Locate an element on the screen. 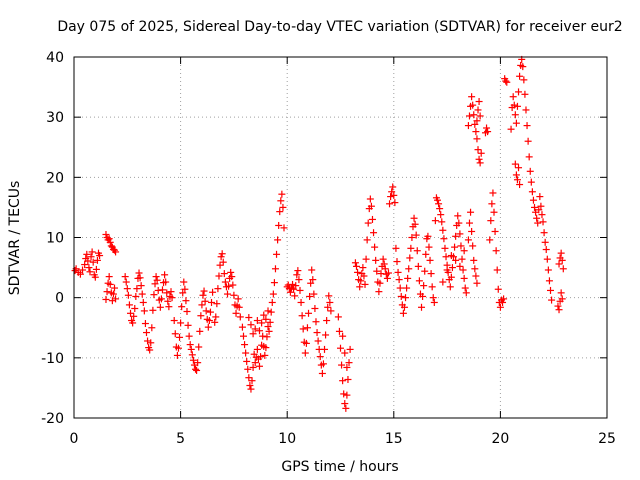 Image resolution: width=640 pixels, height=480 pixels. x-tick-label: 10 is located at coordinates (287, 439).